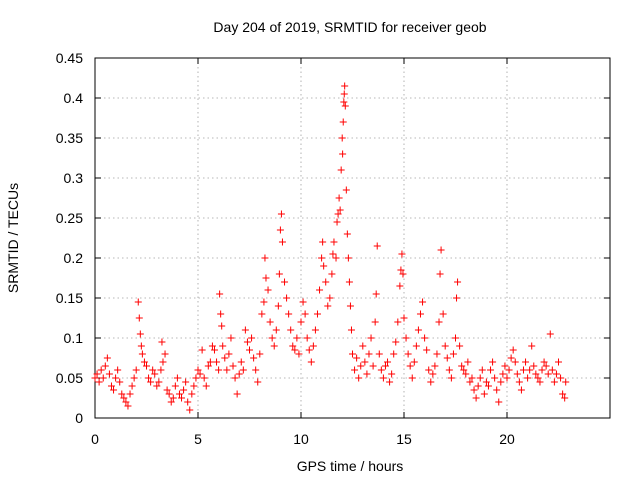 The image size is (640, 480). I want to click on y-tick-label: 0.35, so click(69, 138).